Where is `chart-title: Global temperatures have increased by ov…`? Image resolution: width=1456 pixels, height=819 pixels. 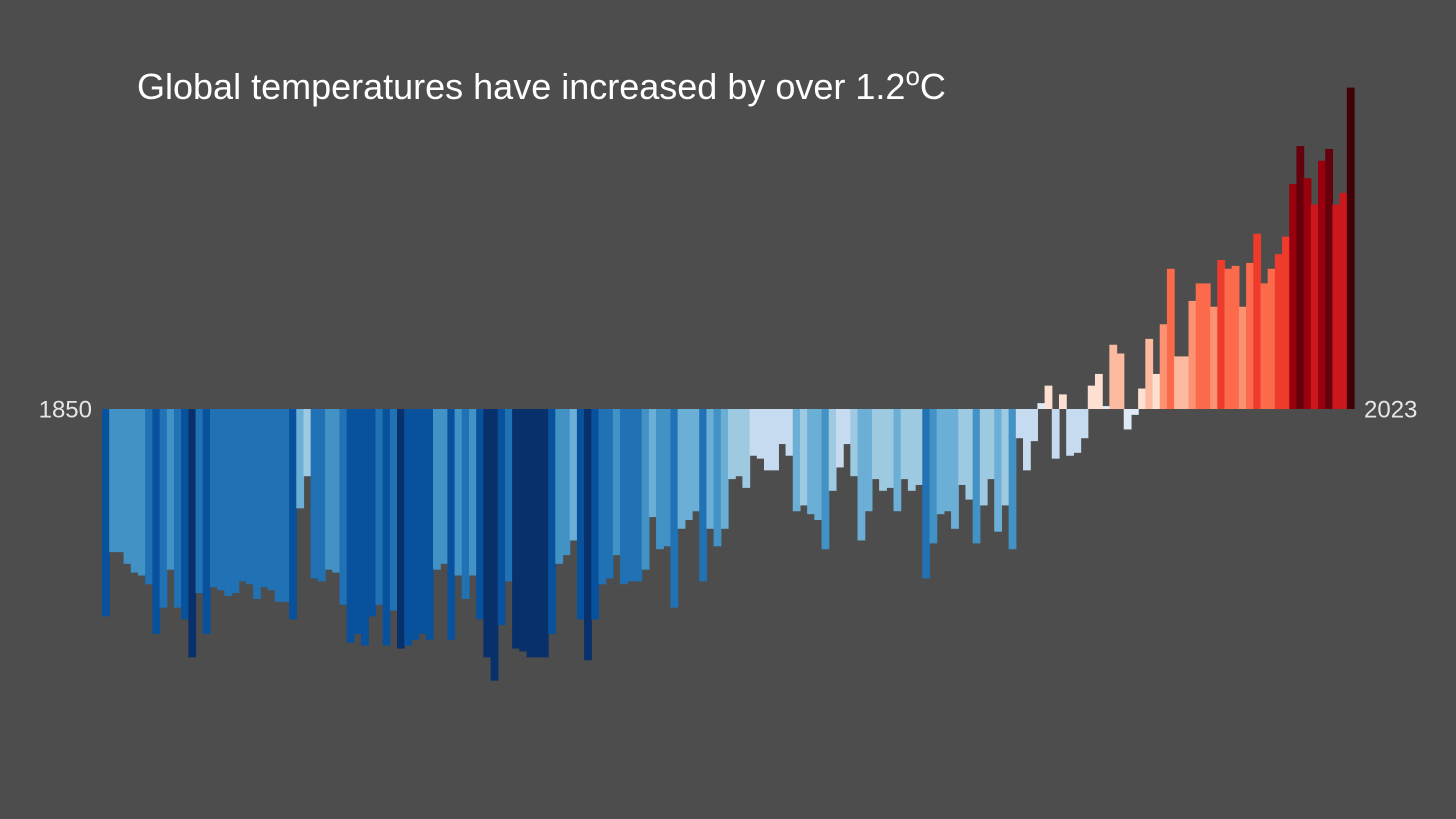 chart-title: Global temperatures have increased by ov… is located at coordinates (541, 85).